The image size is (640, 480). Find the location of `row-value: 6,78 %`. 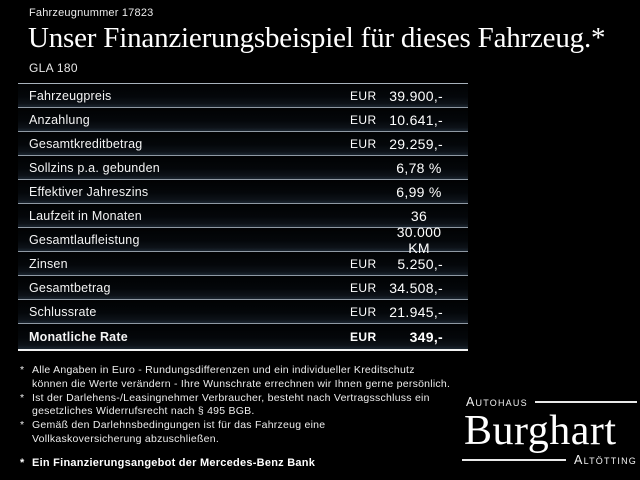

row-value: 6,78 % is located at coordinates (419, 167).